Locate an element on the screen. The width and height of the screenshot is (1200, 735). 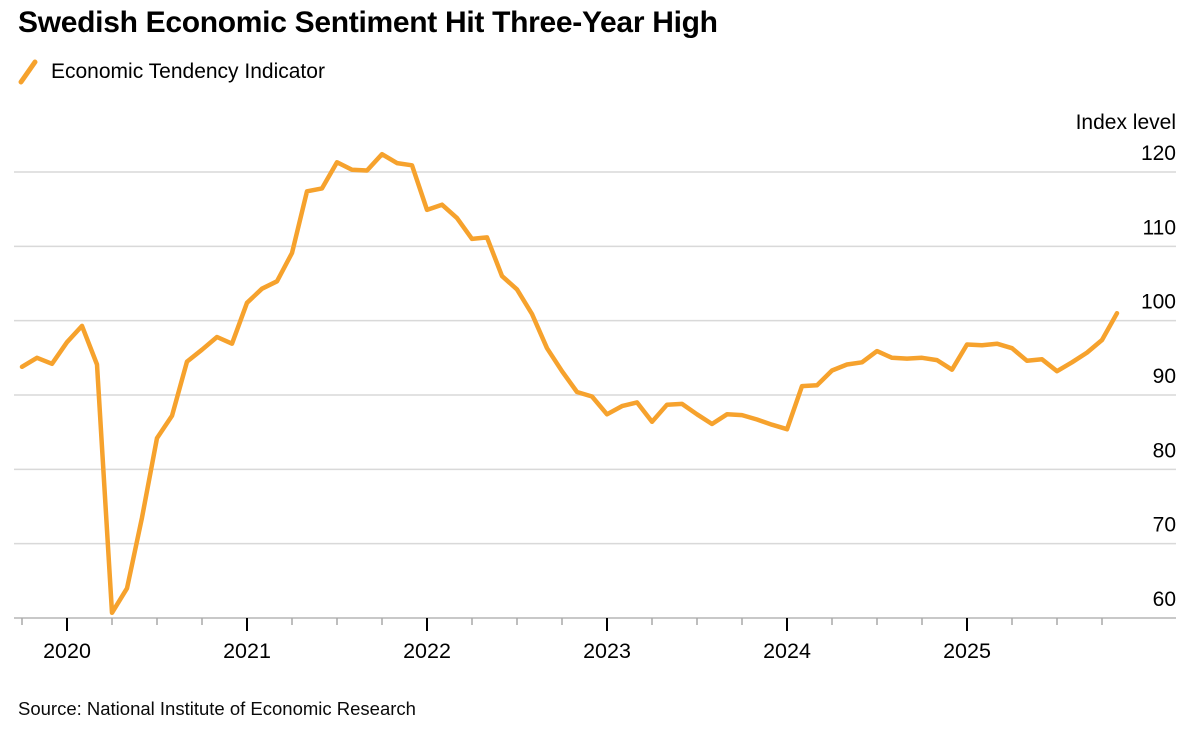
y-tick-label-60: 60 is located at coordinates (1164, 599).